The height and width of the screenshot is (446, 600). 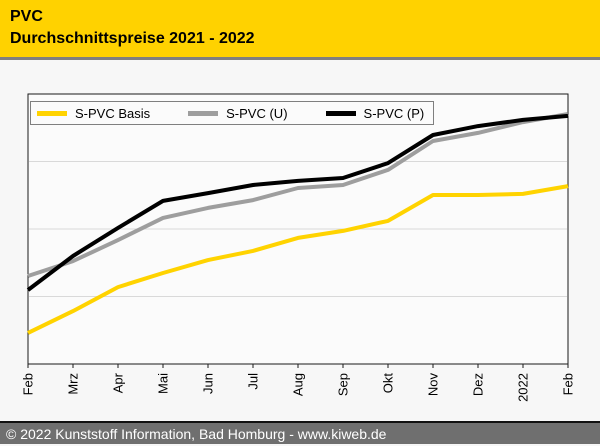 What do you see at coordinates (343, 384) in the screenshot?
I see `x-axis-label: Sep` at bounding box center [343, 384].